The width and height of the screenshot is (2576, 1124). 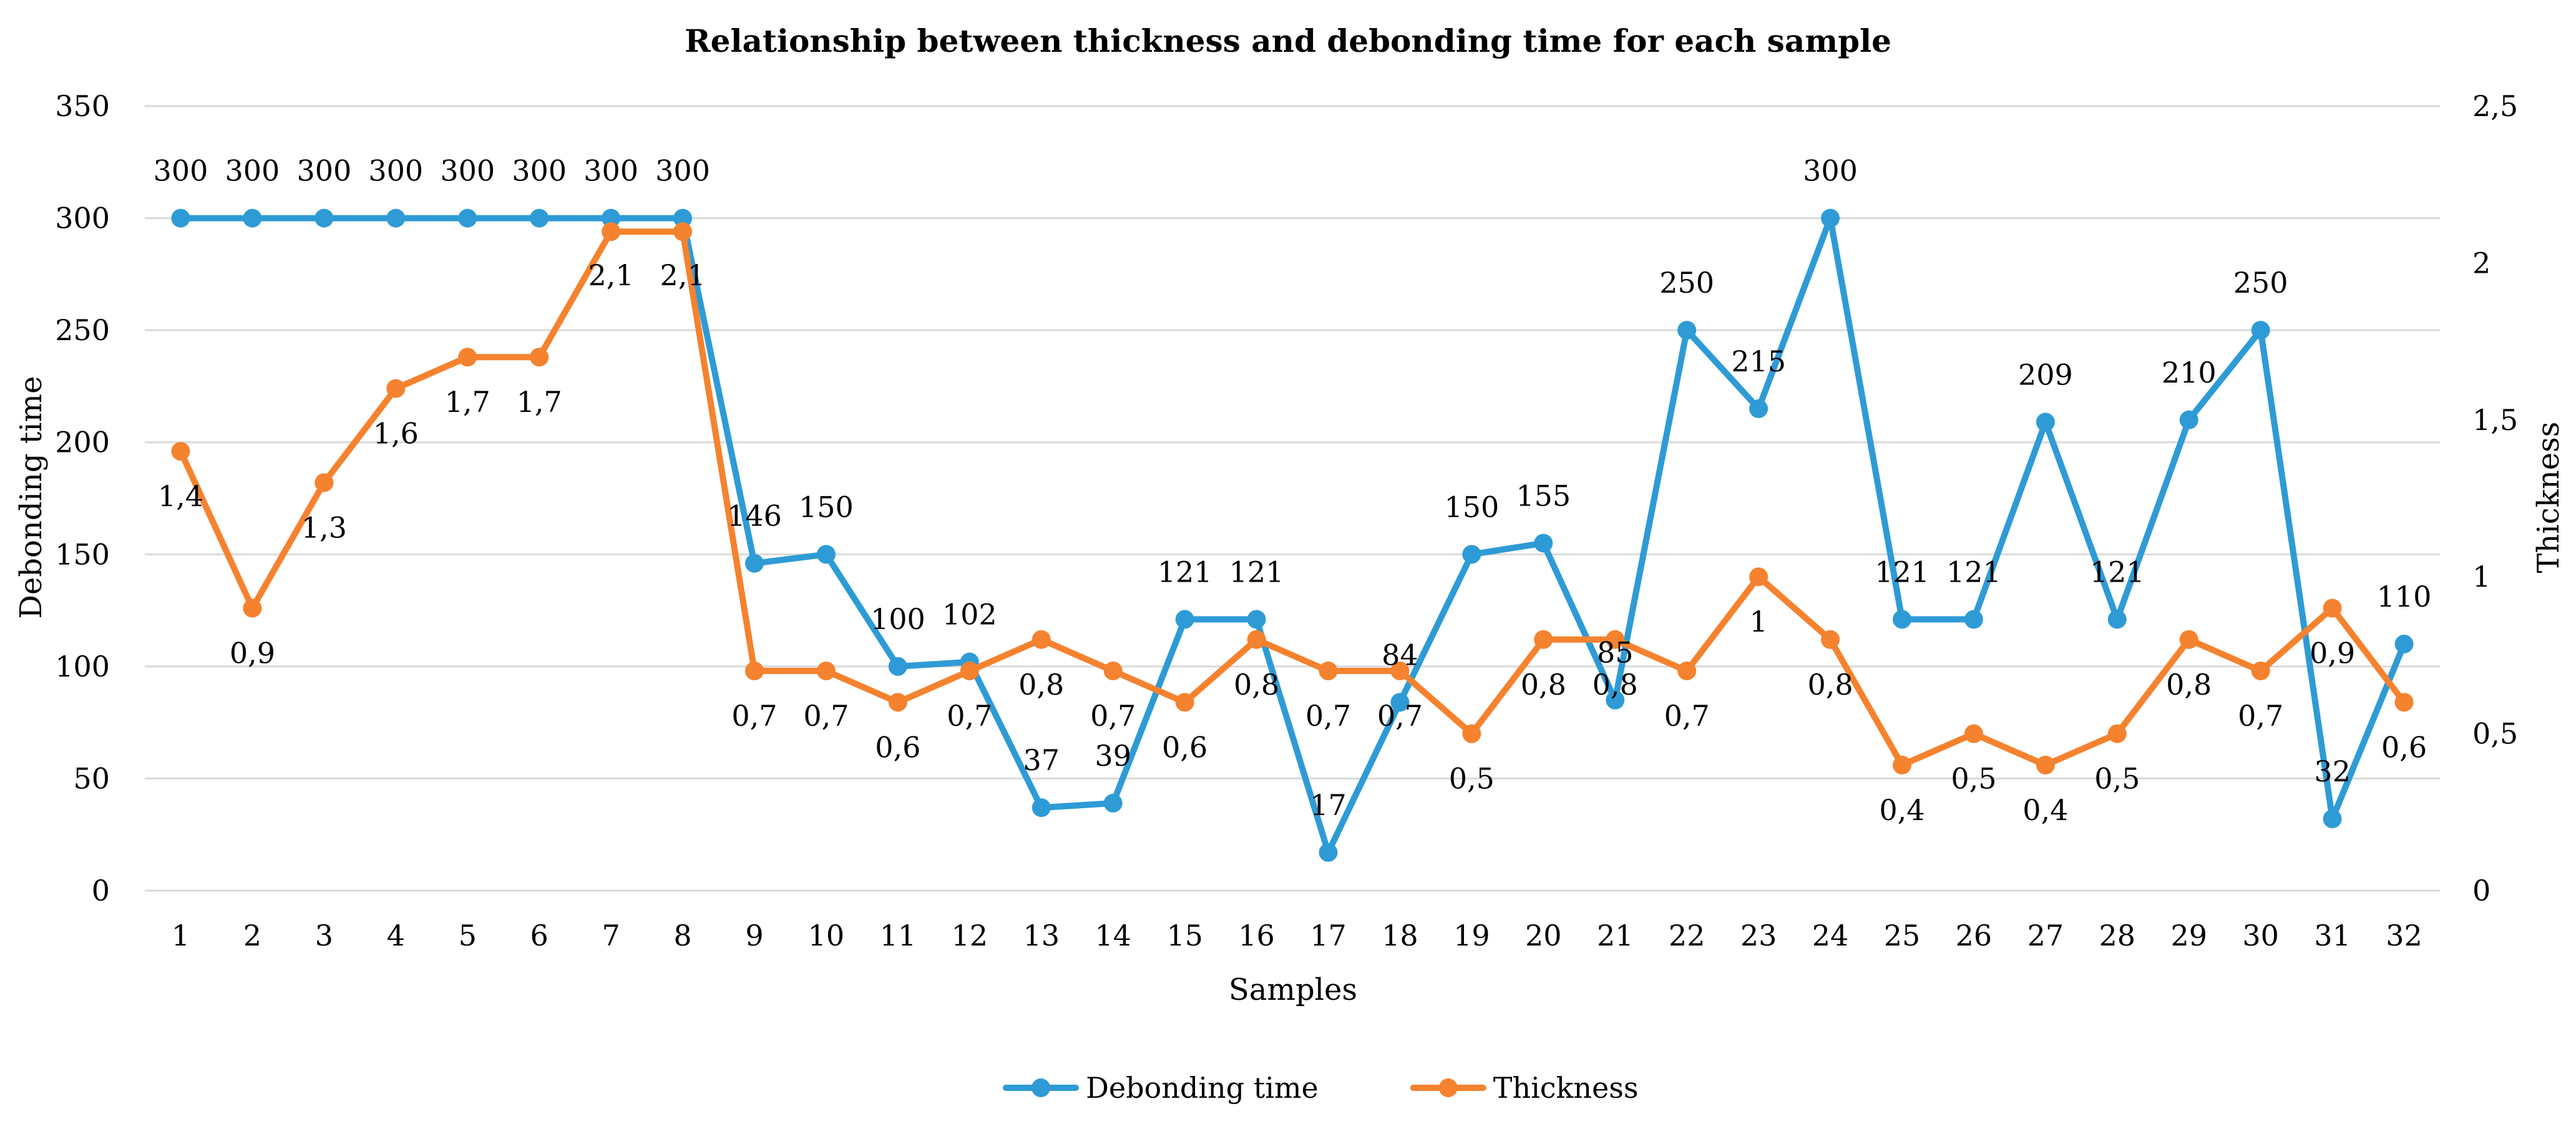 What do you see at coordinates (396, 434) in the screenshot?
I see `data-label-thickness: 1,6` at bounding box center [396, 434].